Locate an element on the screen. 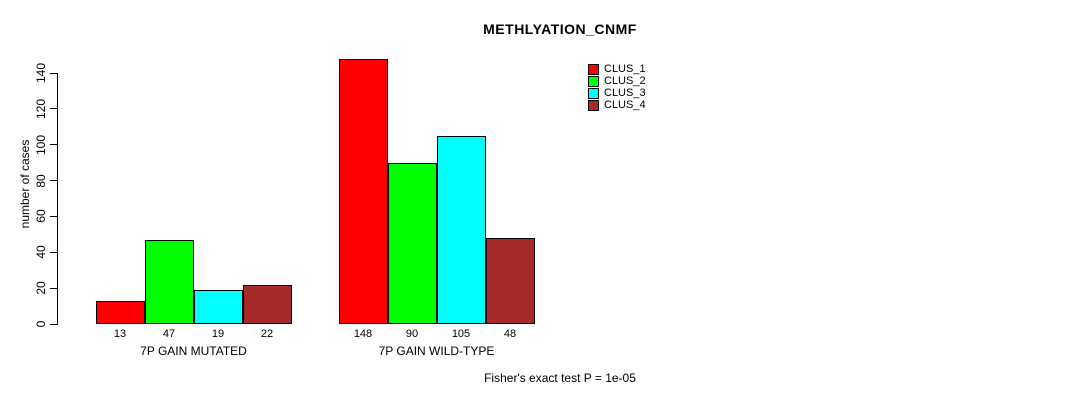 Image resolution: width=1090 pixels, height=400 pixels. legend-label: CLUS_2 is located at coordinates (625, 80).